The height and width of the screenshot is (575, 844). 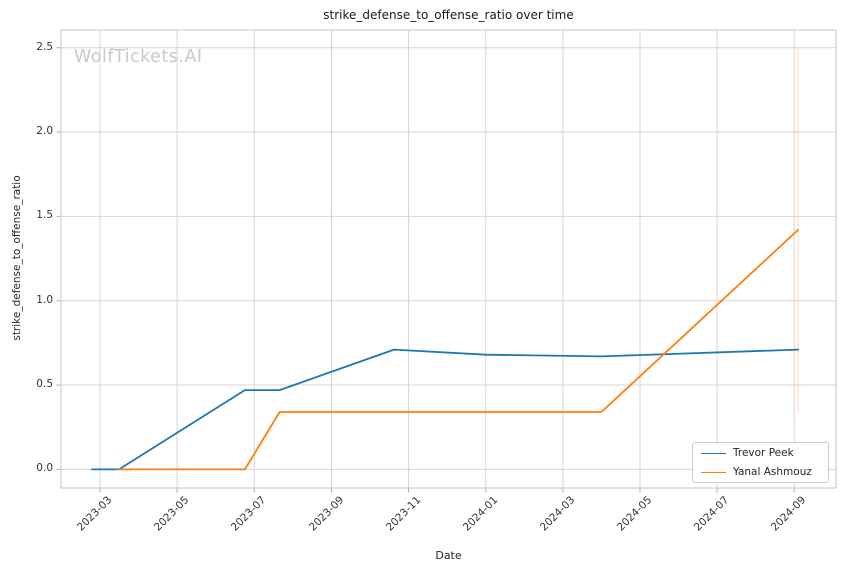 What do you see at coordinates (713, 472) in the screenshot?
I see `legend-line-swatch-orange` at bounding box center [713, 472].